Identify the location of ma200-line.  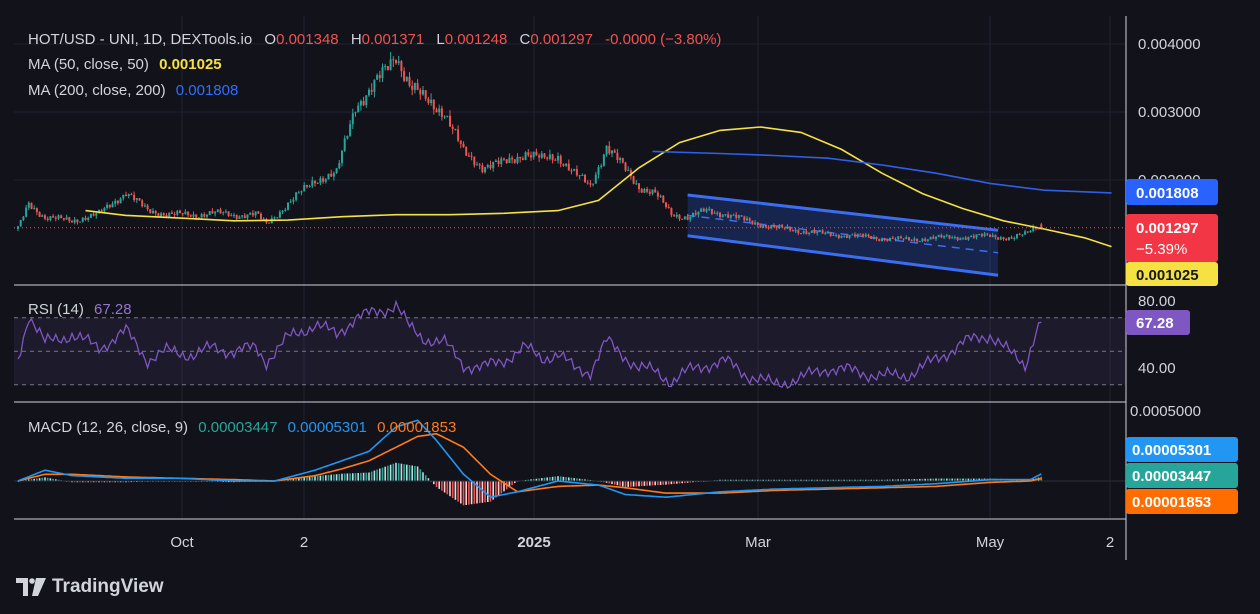
(882, 172).